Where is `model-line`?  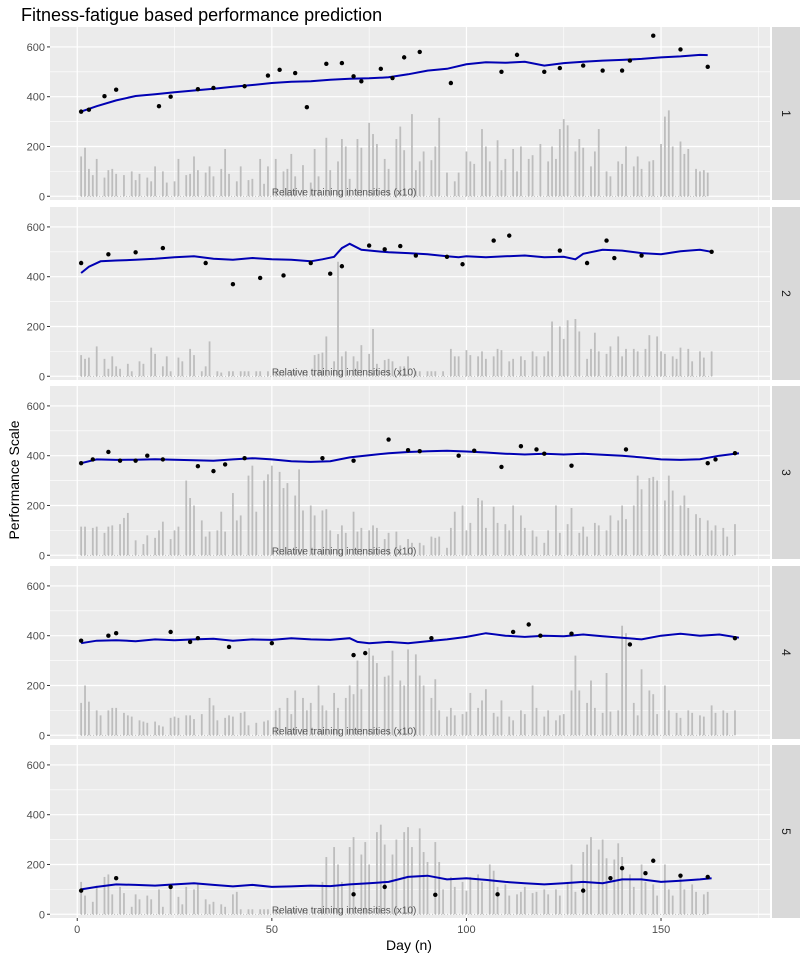 model-line is located at coordinates (396, 882).